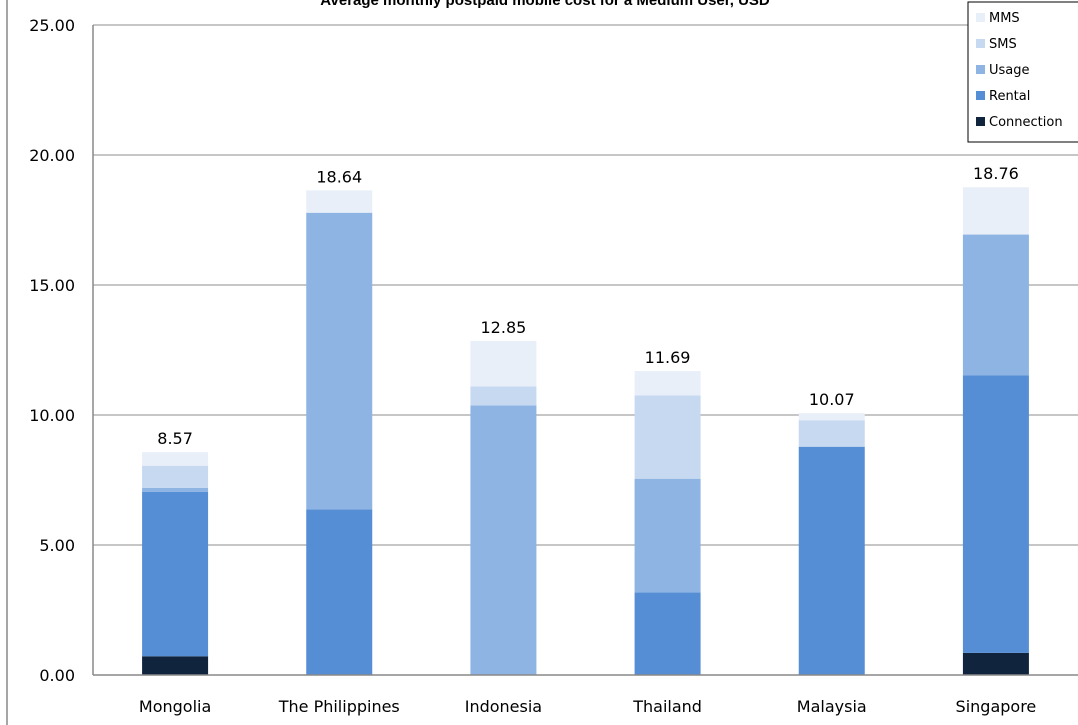 This screenshot has height=725, width=1078. What do you see at coordinates (1009, 96) in the screenshot?
I see `legend-label: Rental` at bounding box center [1009, 96].